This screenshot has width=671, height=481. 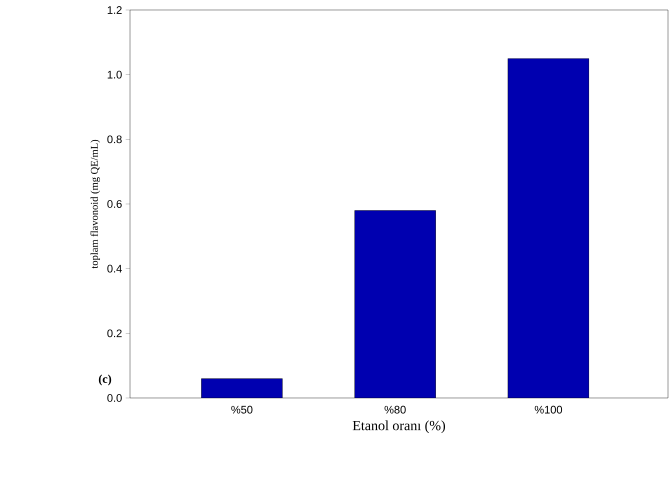 I want to click on text: (c), so click(x=105, y=380).